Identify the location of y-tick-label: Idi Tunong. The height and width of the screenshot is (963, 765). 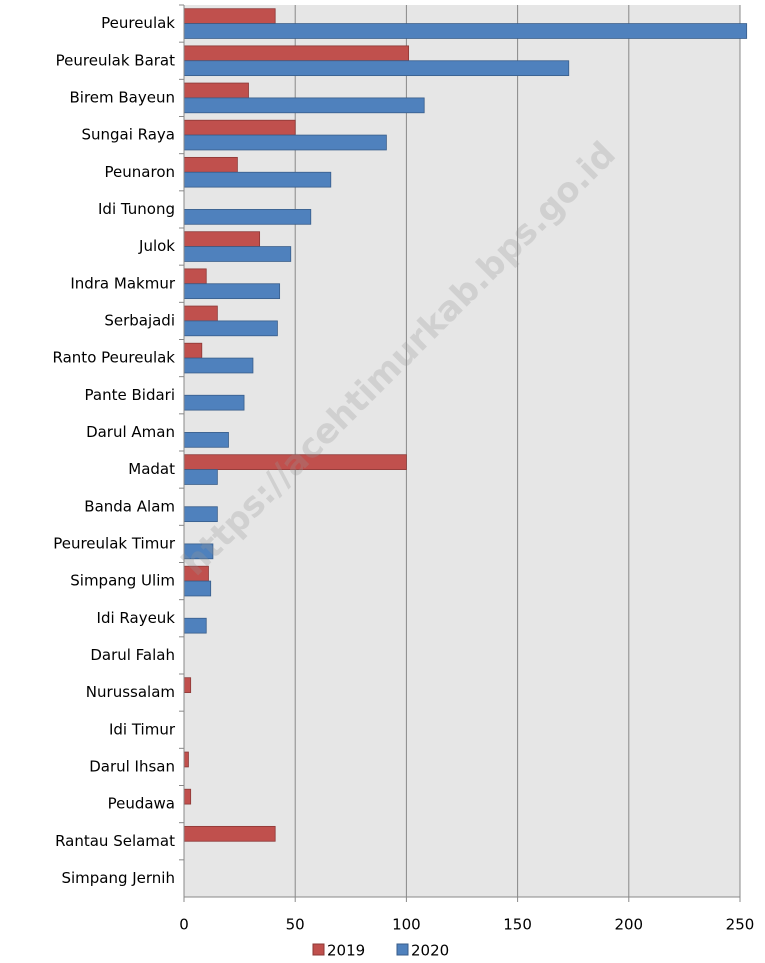
(136, 209).